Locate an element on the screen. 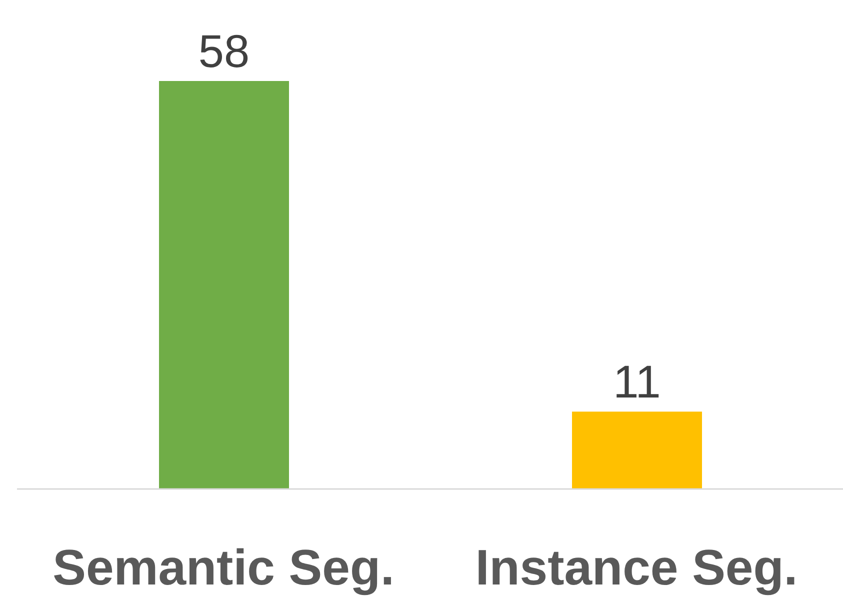 Image resolution: width=843 pixels, height=604 pixels. data-label: 11 is located at coordinates (637, 382).